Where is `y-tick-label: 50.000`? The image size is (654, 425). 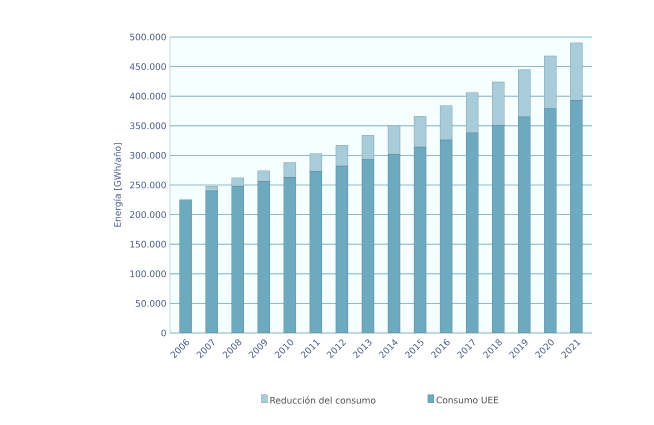
y-tick-label: 50.000 is located at coordinates (151, 303).